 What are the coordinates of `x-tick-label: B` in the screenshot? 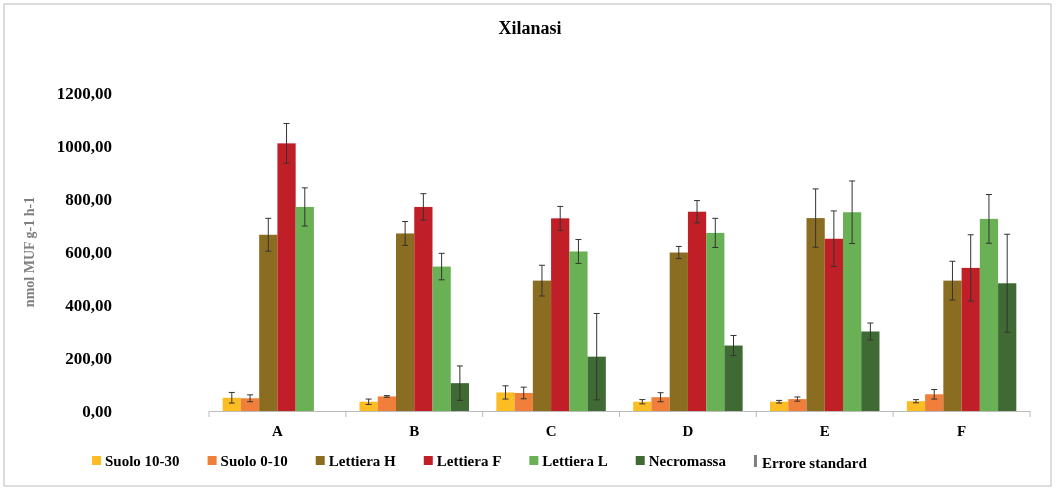 It's located at (414, 430).